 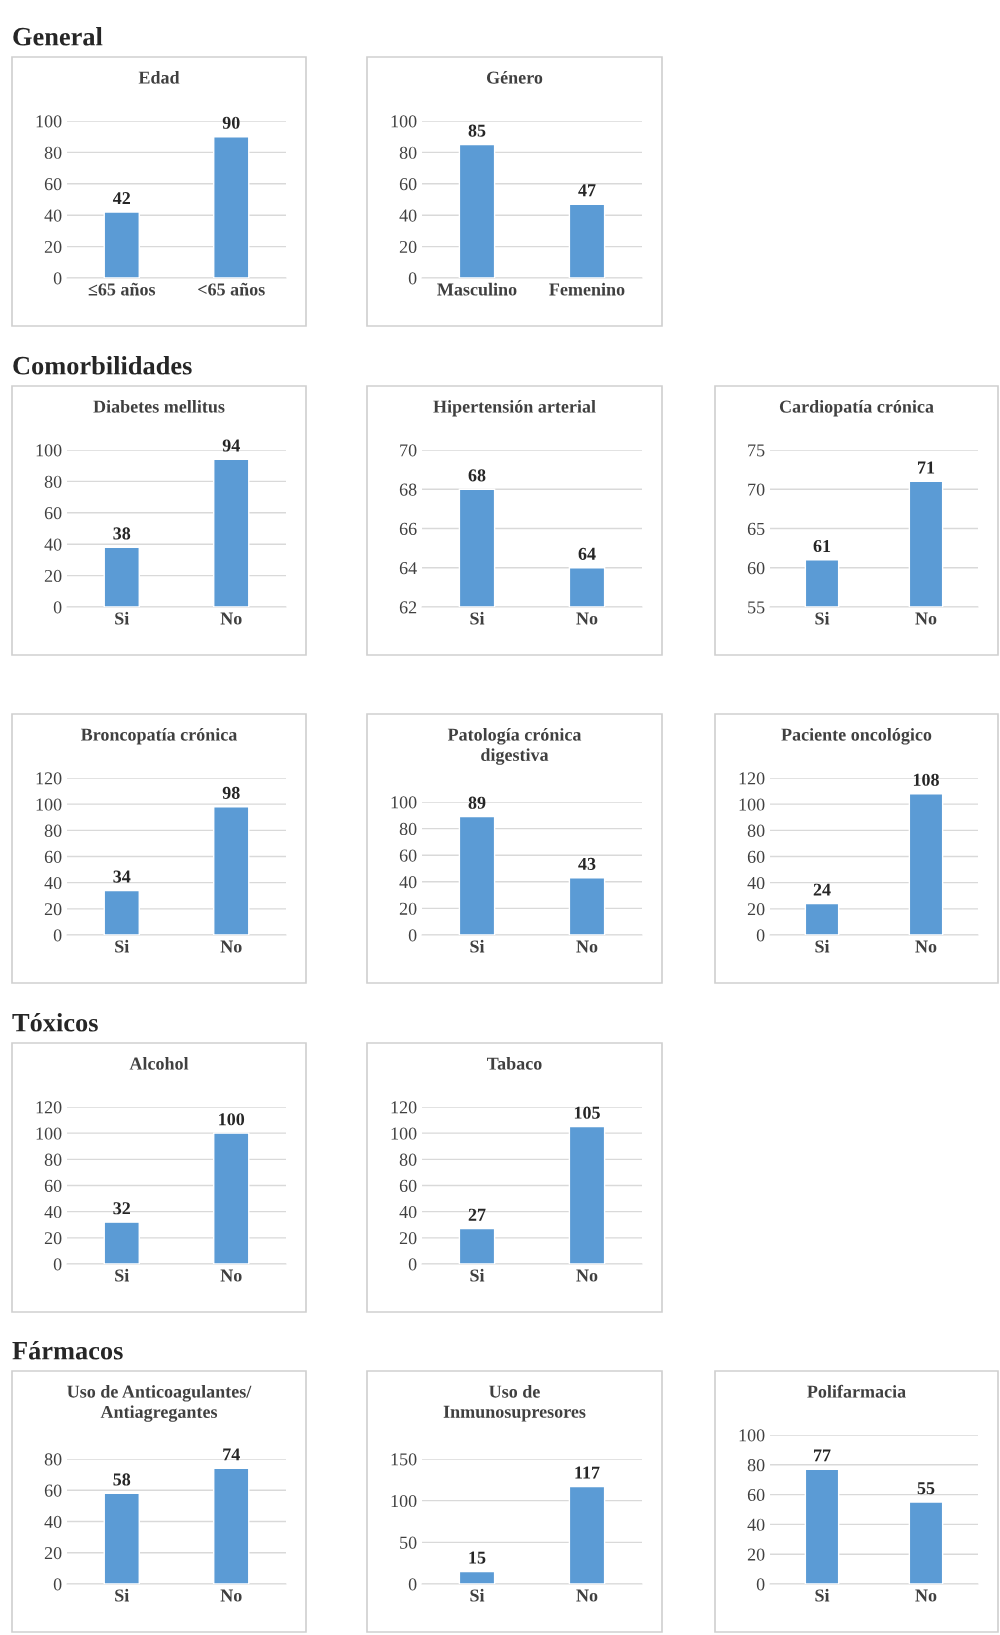 I want to click on text: Comorbilidades, so click(x=102, y=365).